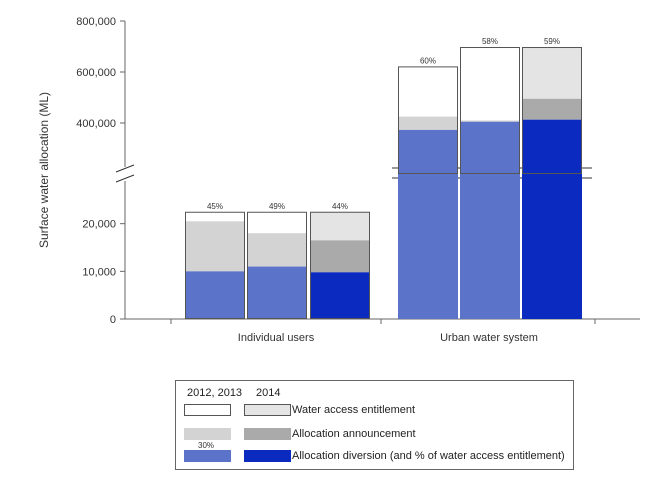  What do you see at coordinates (215, 393) in the screenshot?
I see `legend-header-2012-2013: 2012, 2013` at bounding box center [215, 393].